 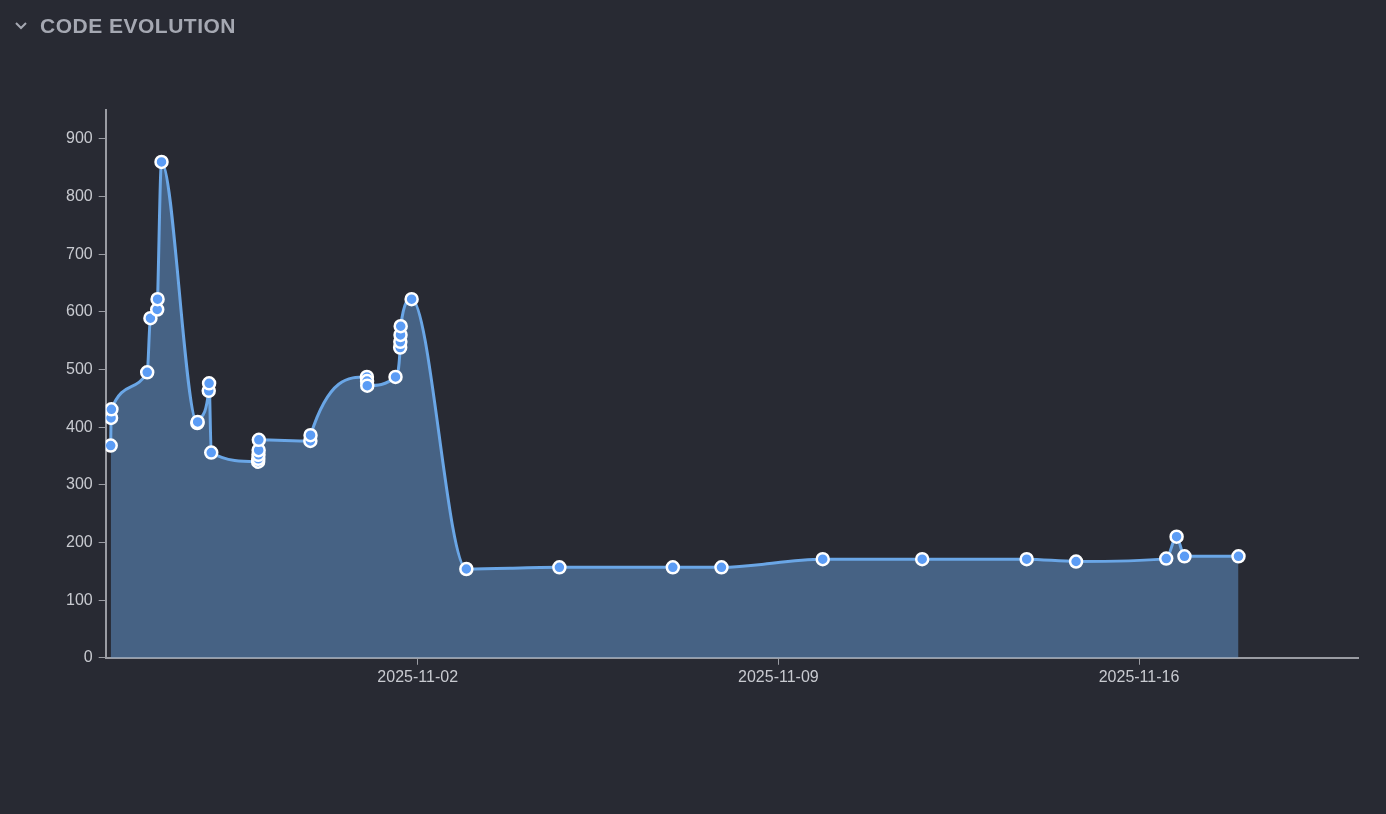 I want to click on y-tick-label: 200, so click(x=79, y=541).